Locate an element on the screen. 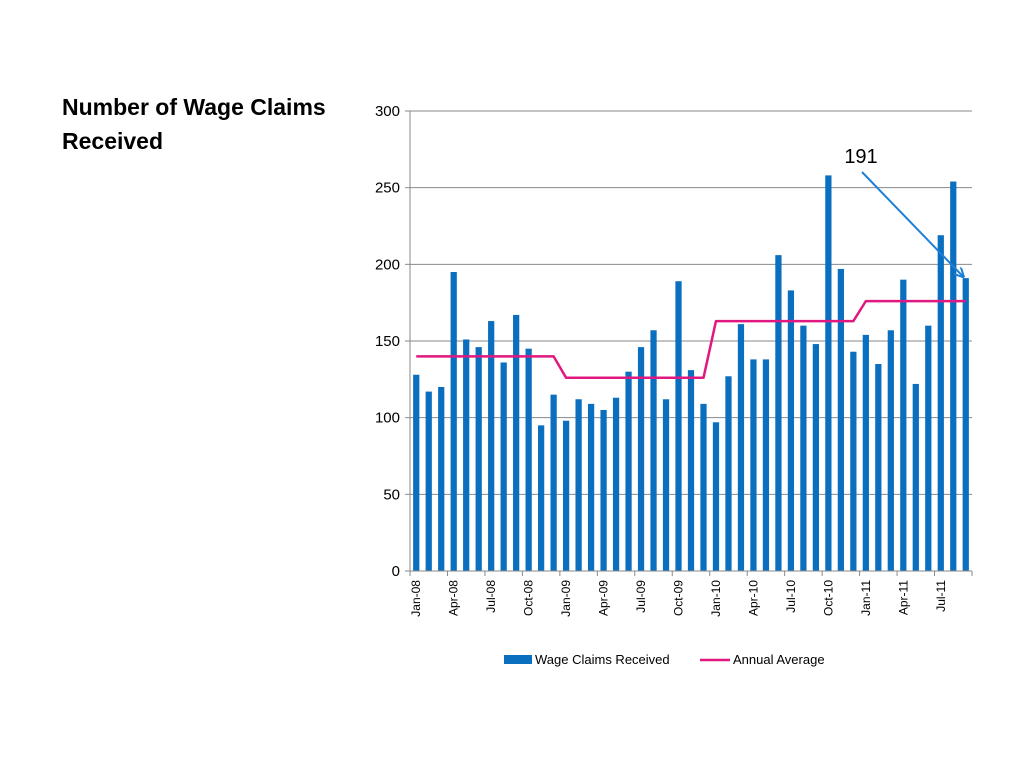 Image resolution: width=1024 pixels, height=768 pixels. annotations: 191 is located at coordinates (903, 211).